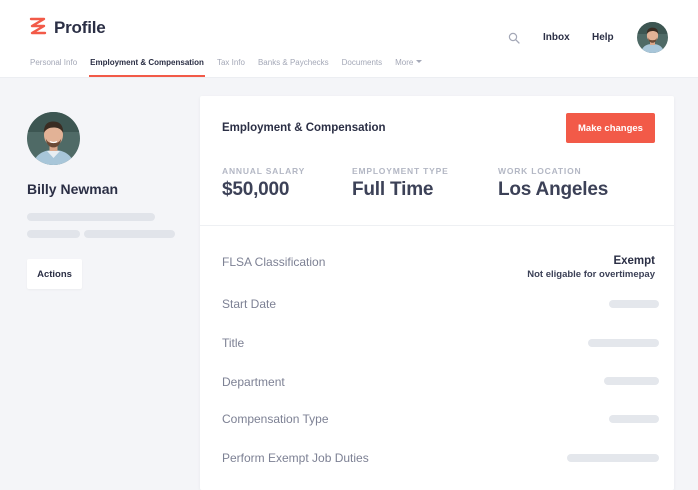 Image resolution: width=698 pixels, height=490 pixels. Describe the element at coordinates (253, 382) in the screenshot. I see `department-label: Department` at that location.